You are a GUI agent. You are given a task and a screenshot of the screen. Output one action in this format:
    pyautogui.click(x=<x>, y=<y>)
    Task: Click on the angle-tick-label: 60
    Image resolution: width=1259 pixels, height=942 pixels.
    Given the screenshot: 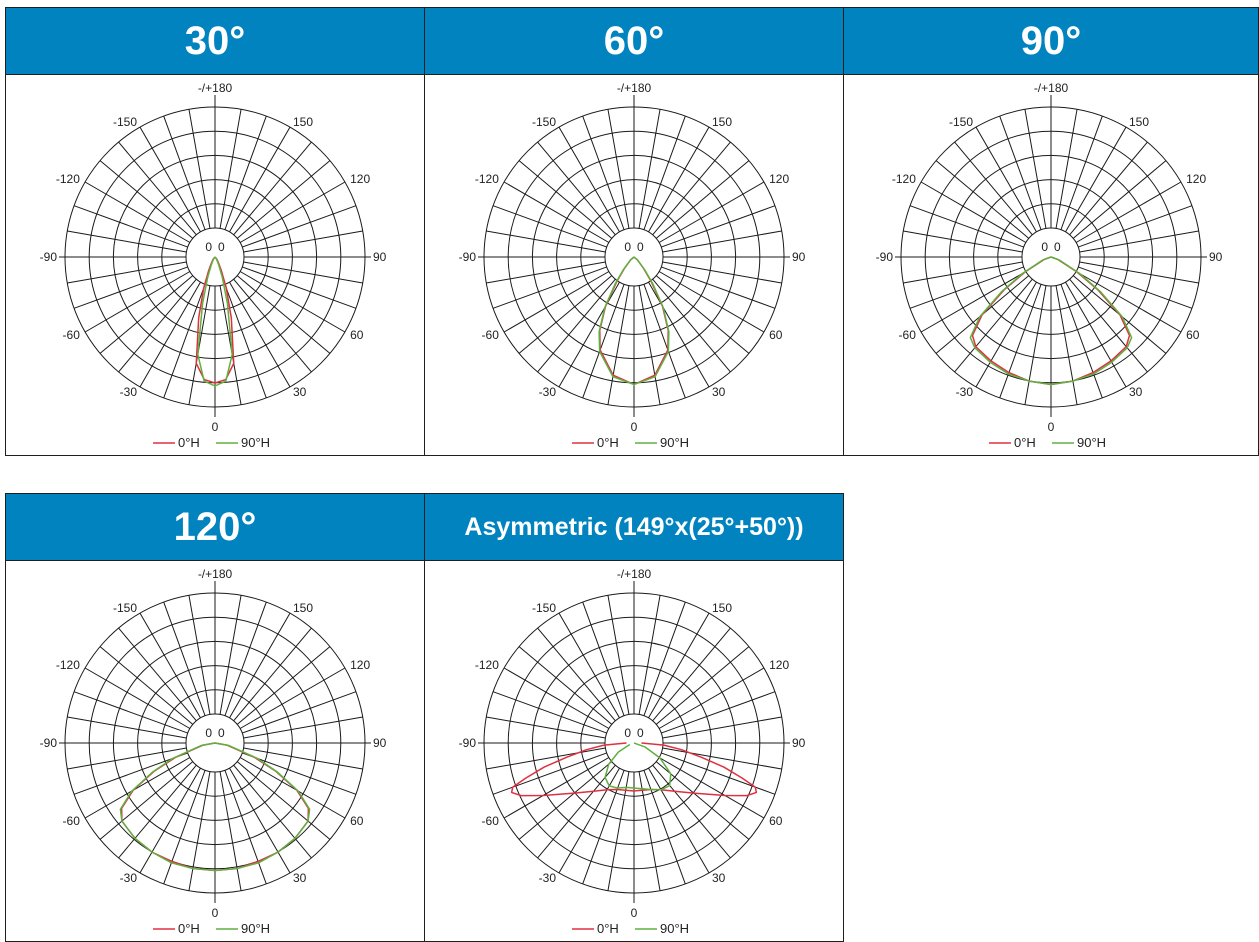 What is the action you would take?
    pyautogui.click(x=1193, y=335)
    